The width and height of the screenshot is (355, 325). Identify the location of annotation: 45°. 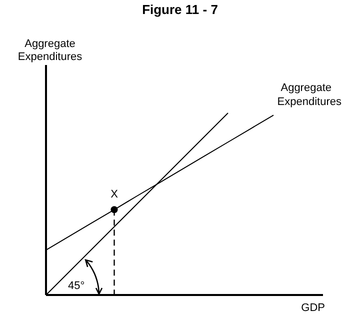
(76, 286).